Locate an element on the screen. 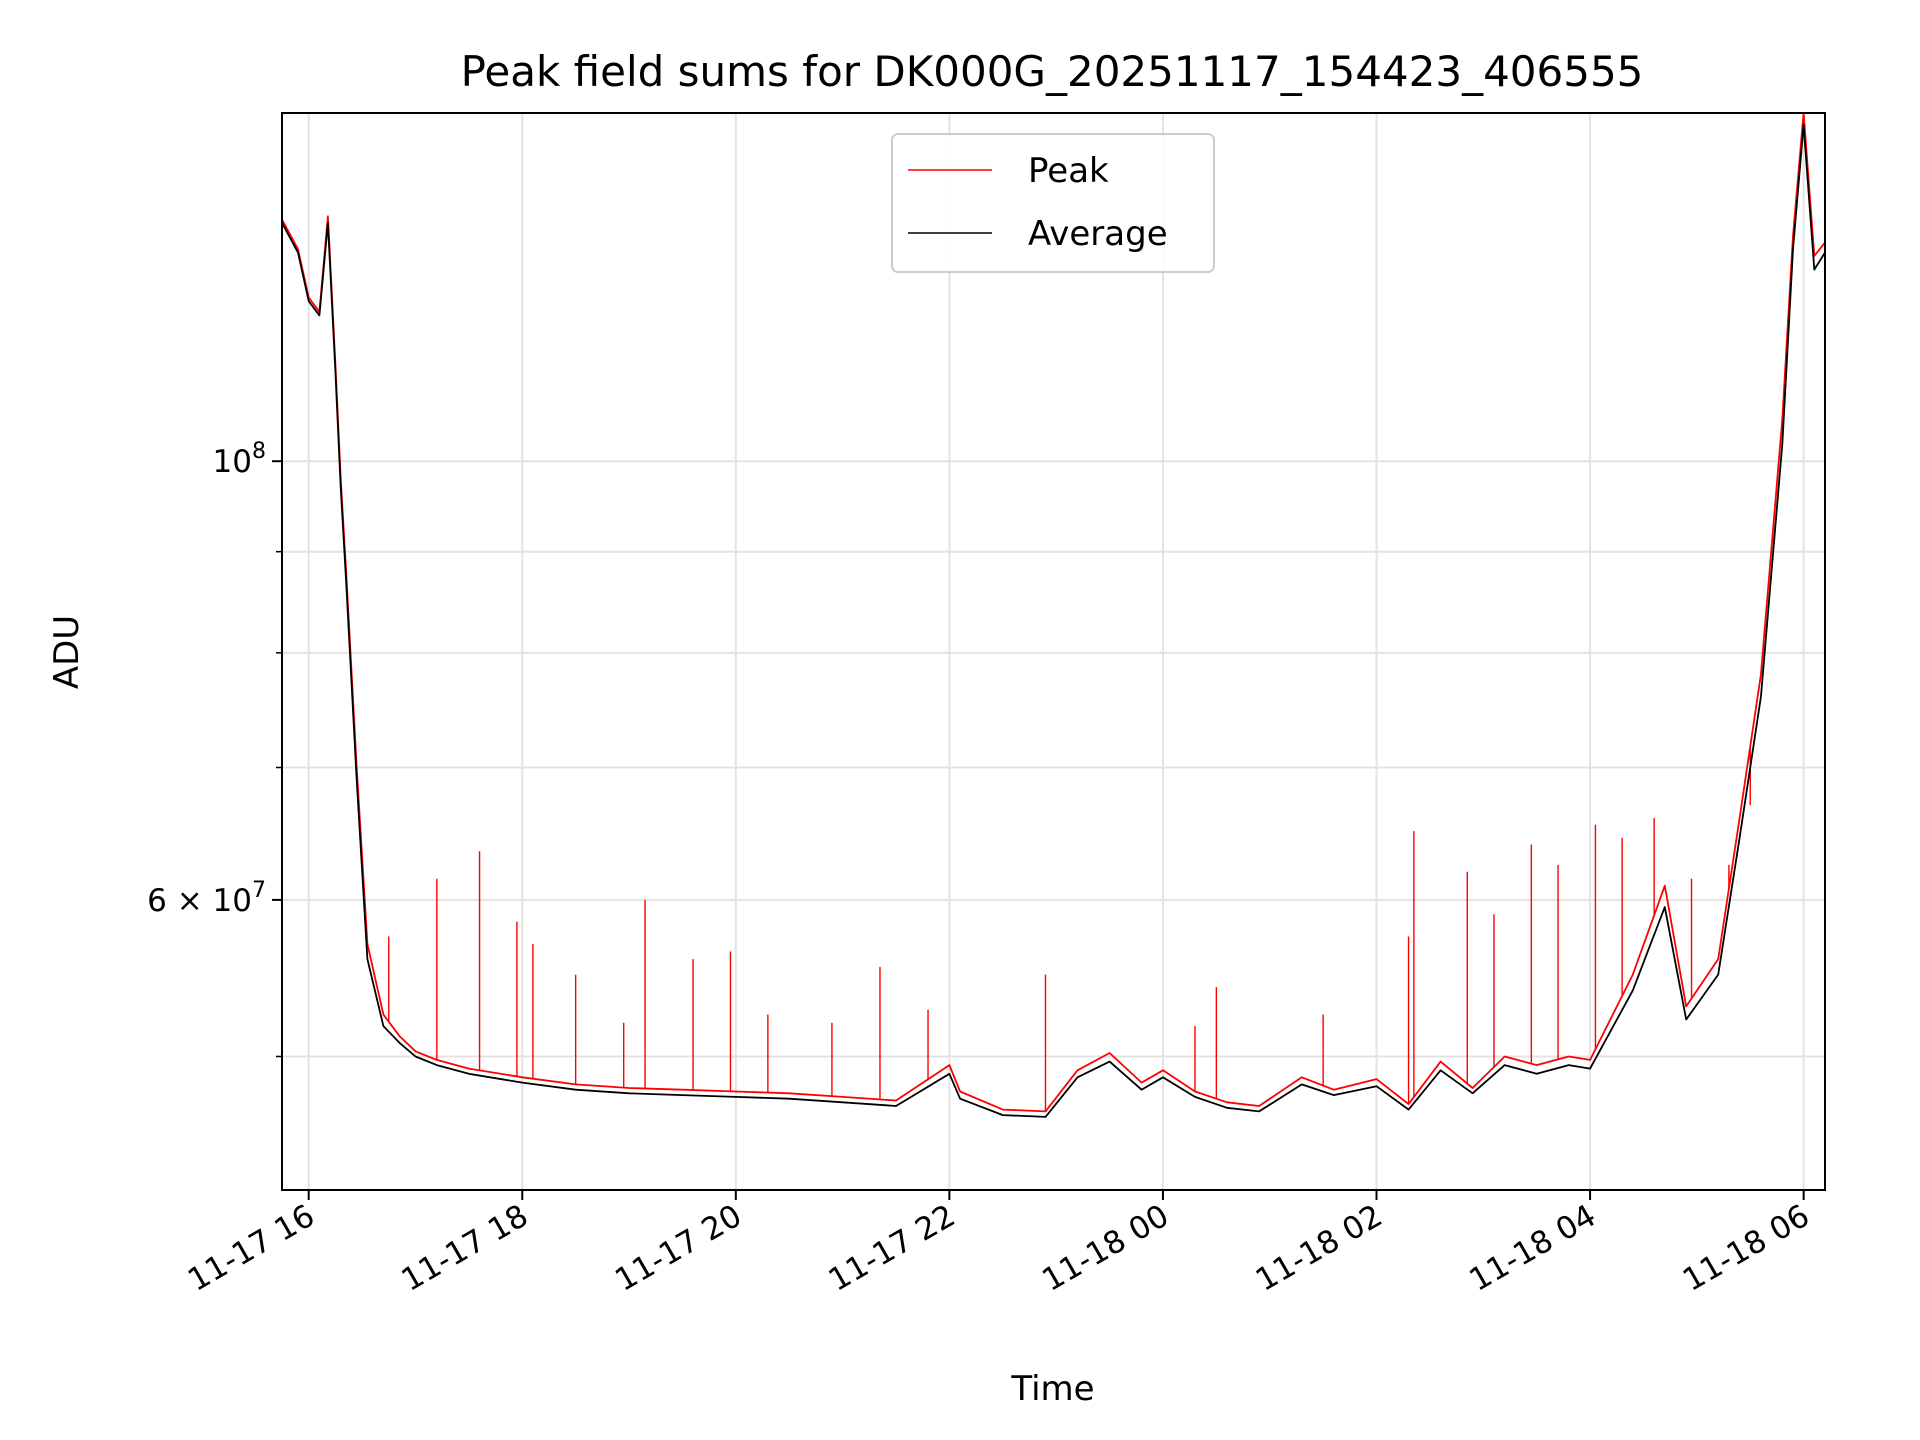 Image resolution: width=1920 pixels, height=1440 pixels. legend-box is located at coordinates (1053, 203).